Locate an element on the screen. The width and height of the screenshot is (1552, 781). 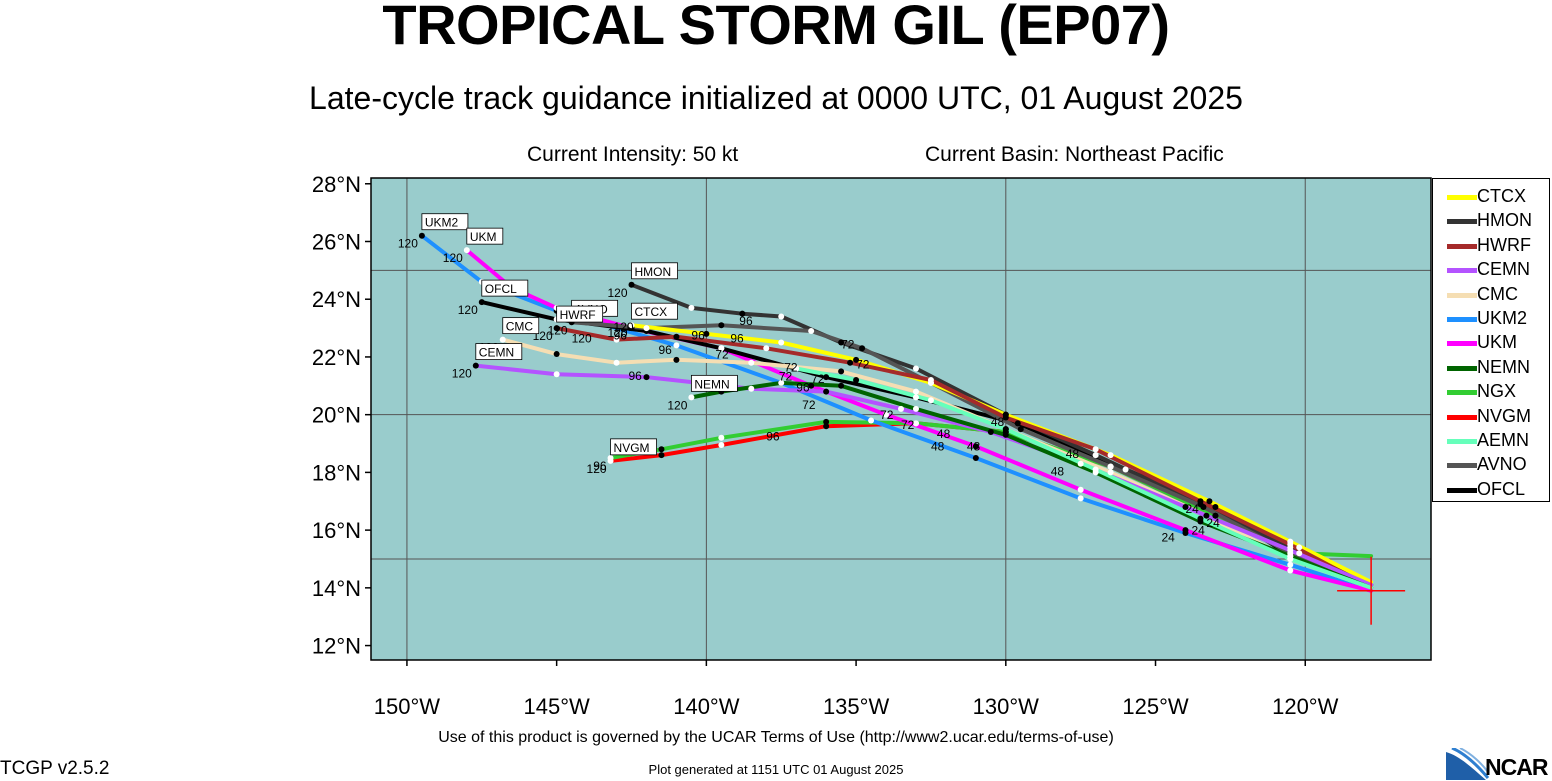
legend-item-nvgm: NVGM is located at coordinates (1492, 417).